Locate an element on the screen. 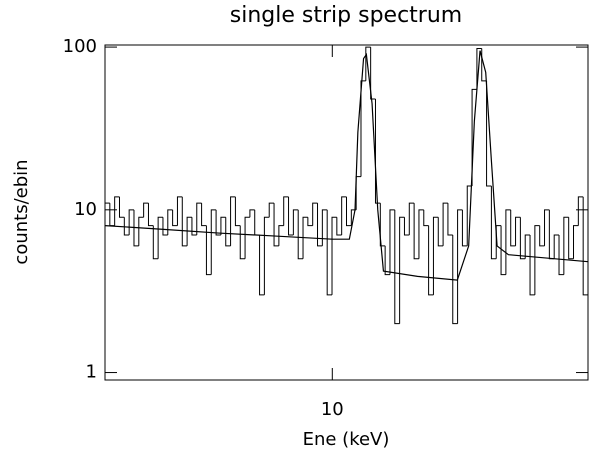 The width and height of the screenshot is (590, 457). x-tick-label: 10 is located at coordinates (332, 409).